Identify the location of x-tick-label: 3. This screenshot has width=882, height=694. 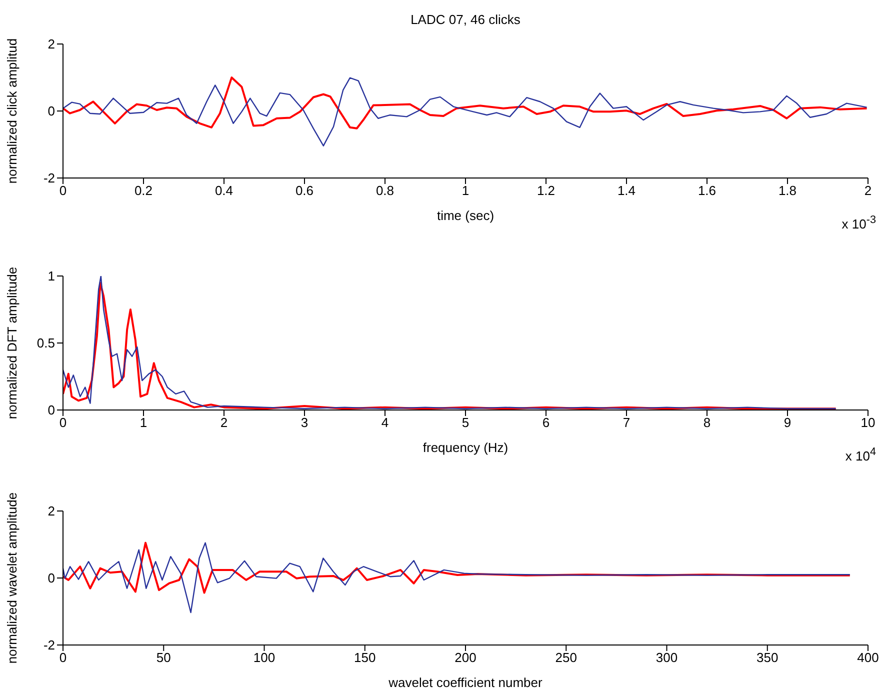
(304, 422).